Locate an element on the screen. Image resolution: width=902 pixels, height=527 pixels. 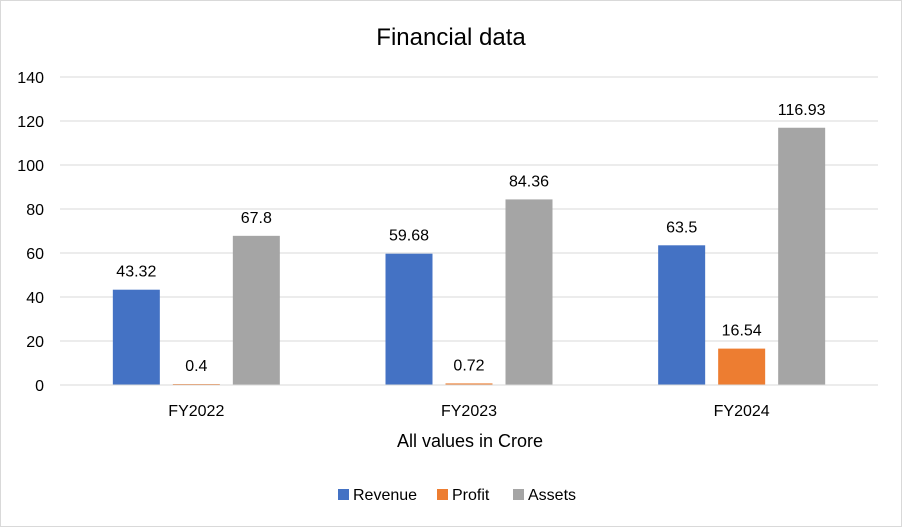
data-label: 43.32 is located at coordinates (136, 272).